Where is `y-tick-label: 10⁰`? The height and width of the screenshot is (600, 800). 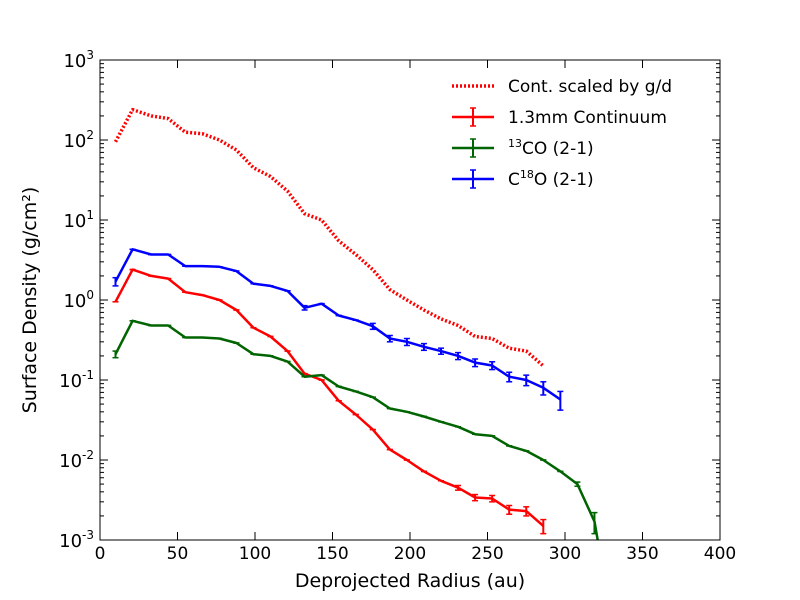
y-tick-label: 10⁰ is located at coordinates (78, 300).